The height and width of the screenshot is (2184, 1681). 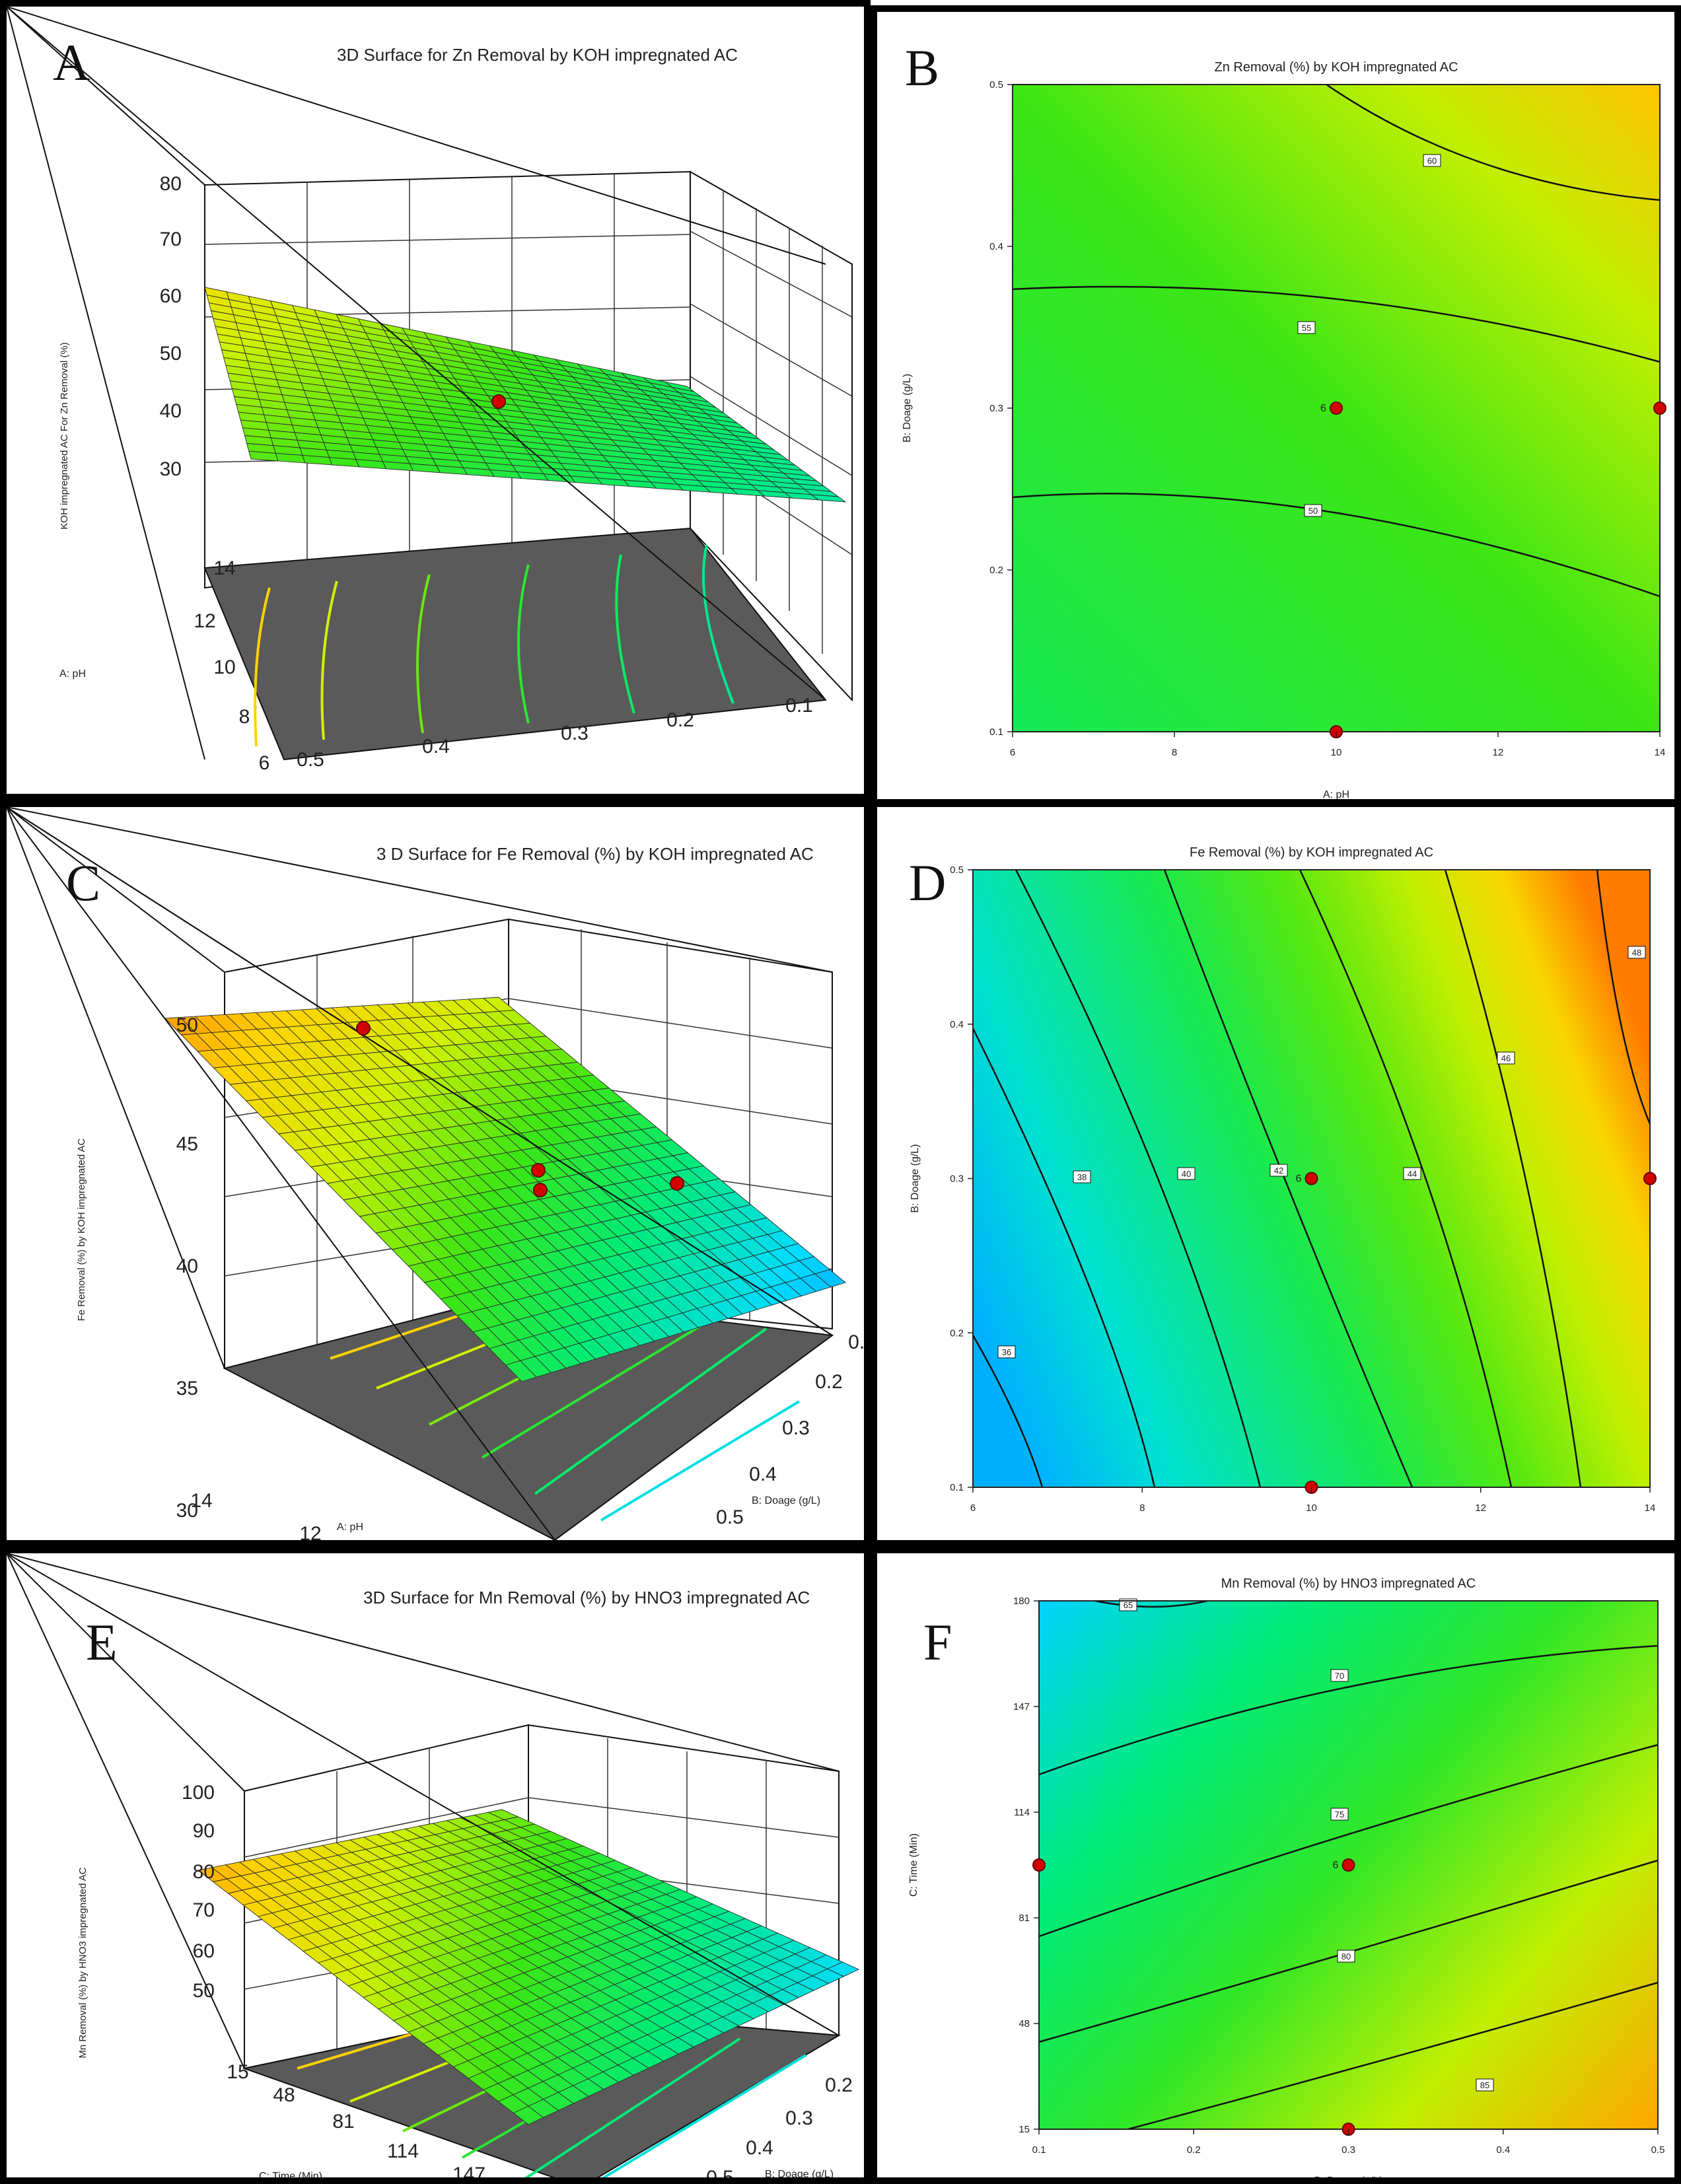 I want to click on z-axis-label: Mn Removal (%) by HNO3 impregnated AC, so click(x=83, y=1962).